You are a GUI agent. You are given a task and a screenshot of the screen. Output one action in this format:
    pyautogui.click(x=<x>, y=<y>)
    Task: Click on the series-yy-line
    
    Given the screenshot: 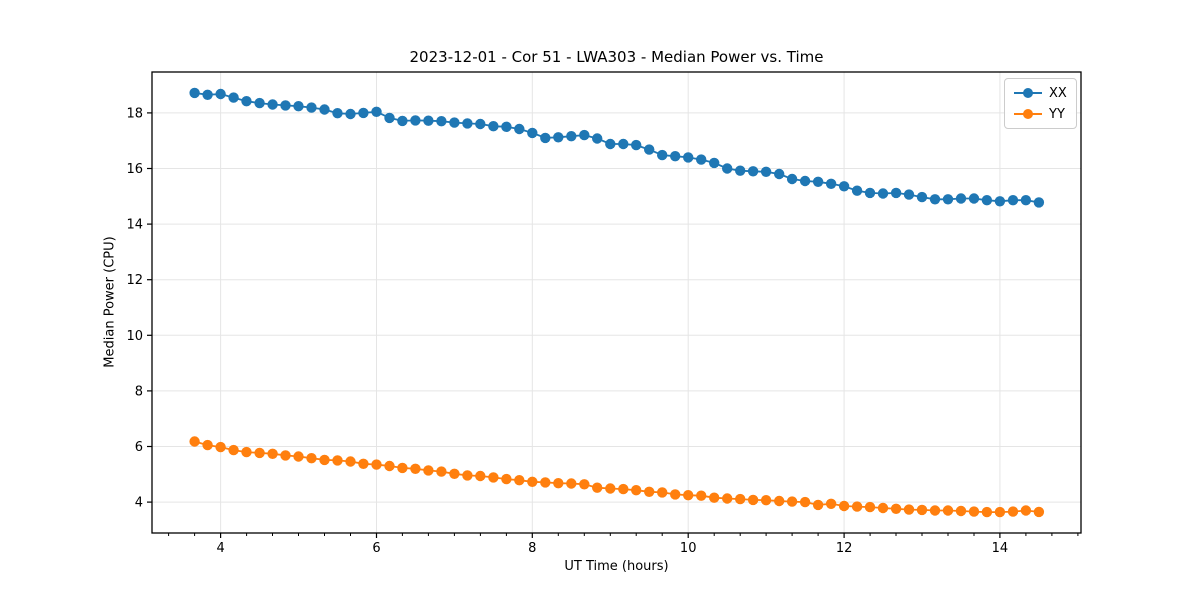 What is the action you would take?
    pyautogui.click(x=616, y=476)
    